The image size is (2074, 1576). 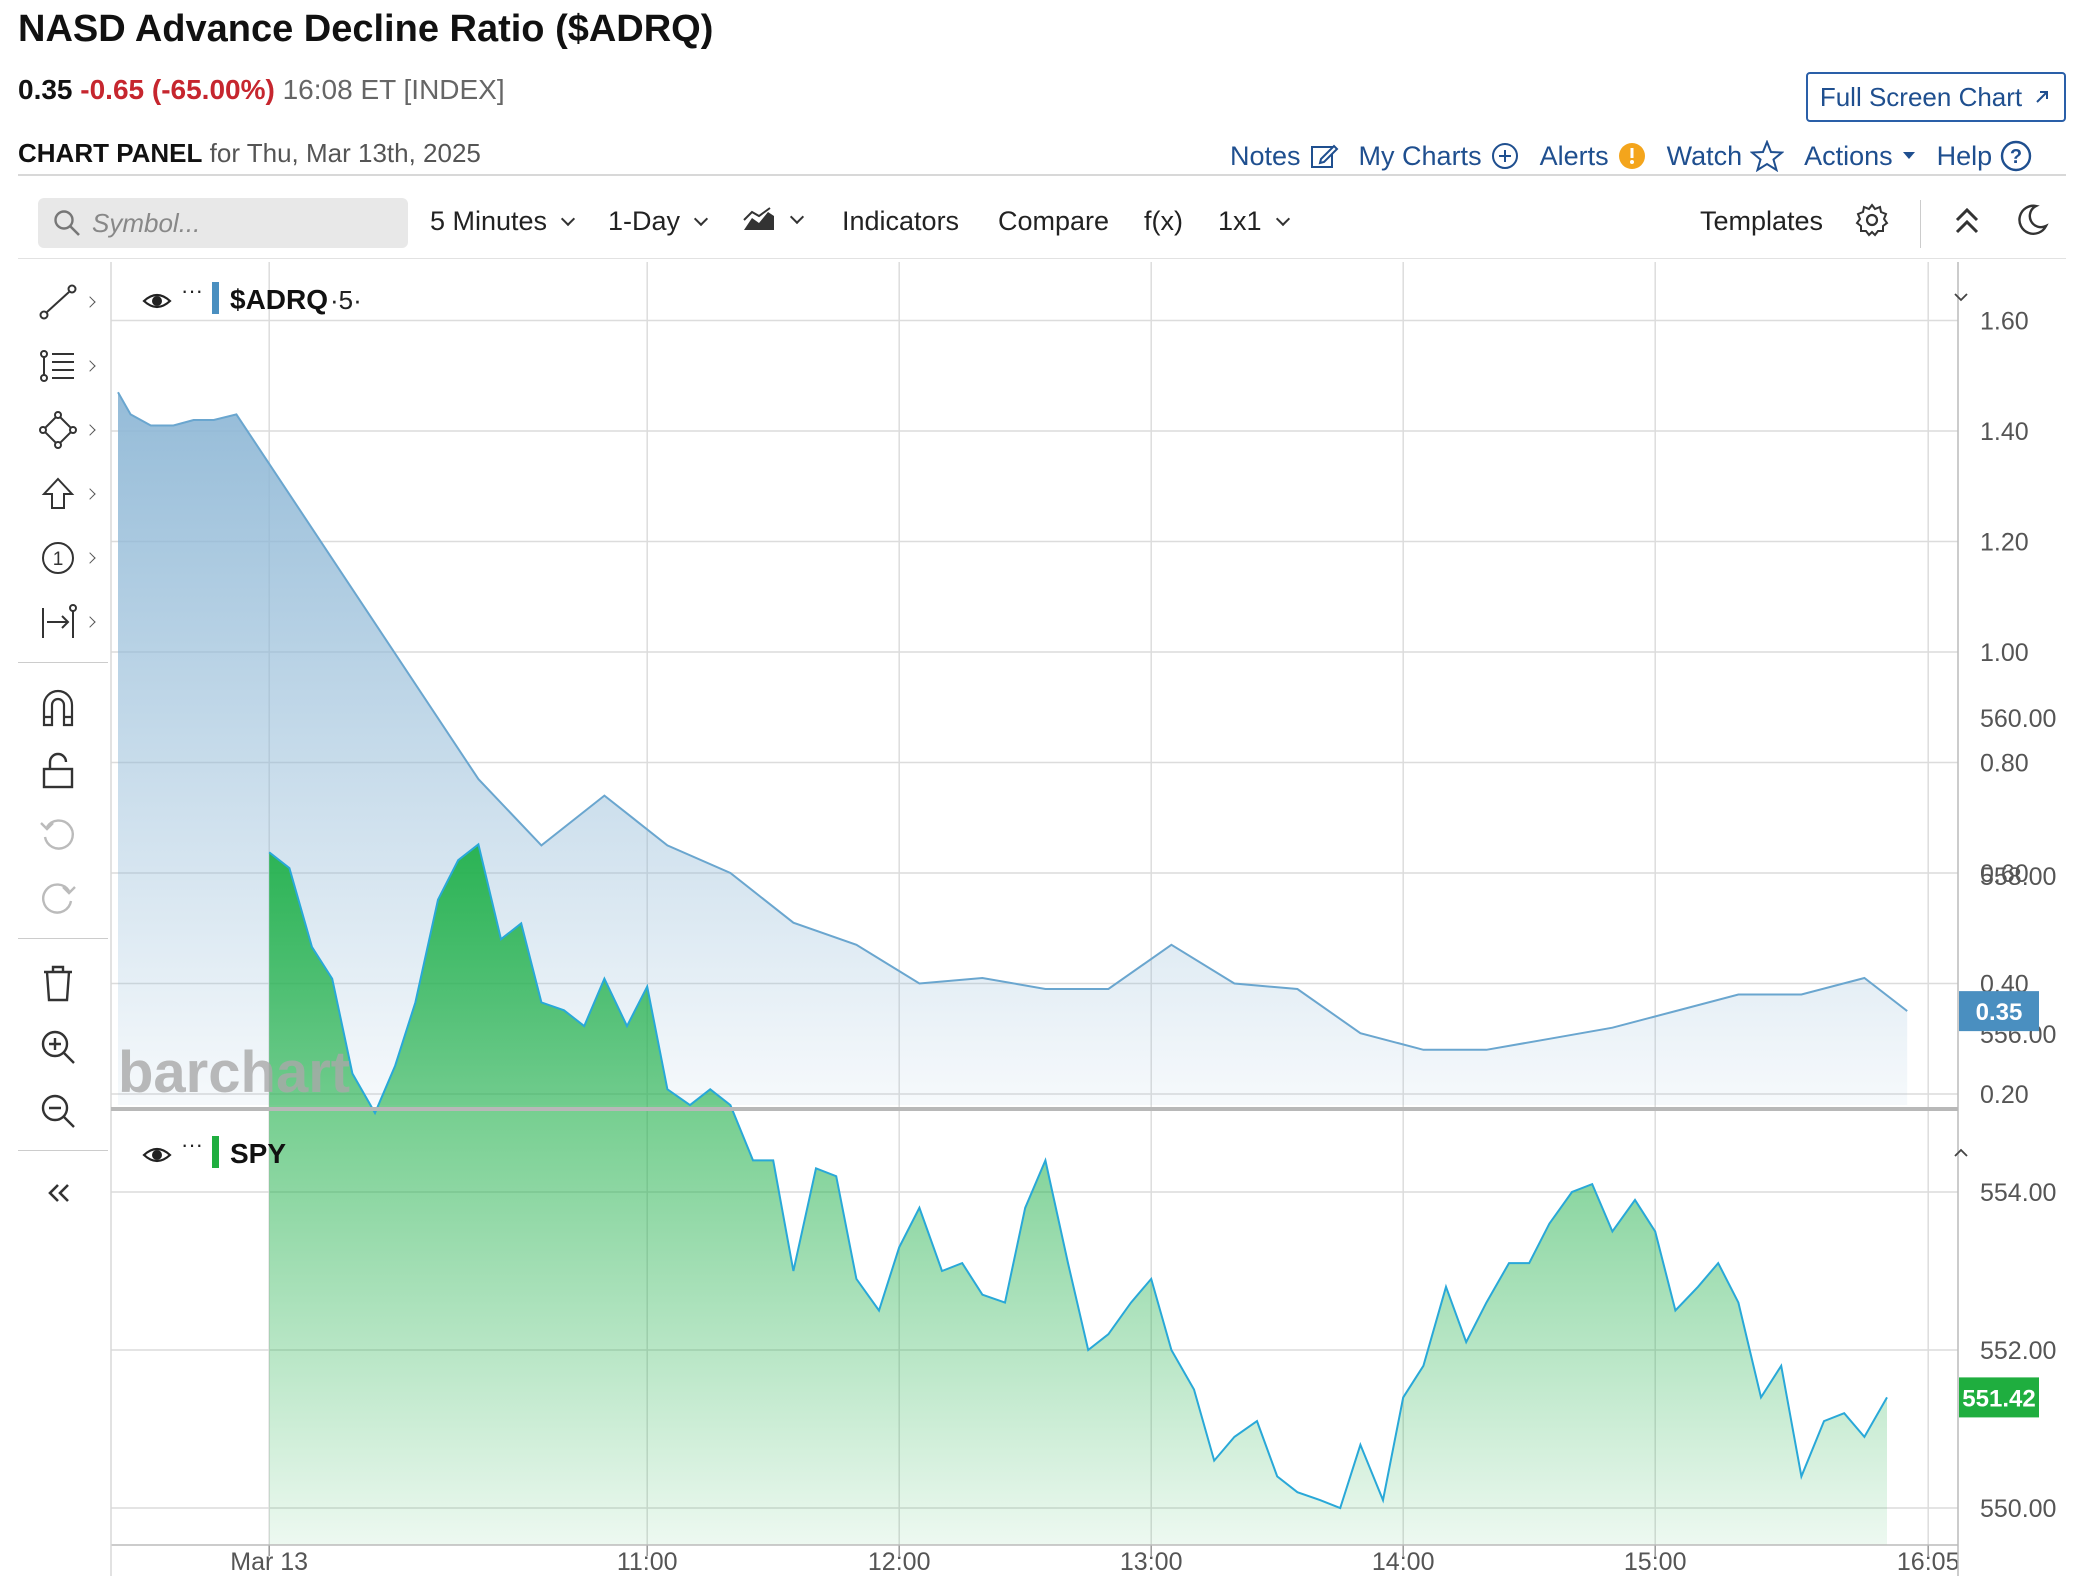 What do you see at coordinates (177, 89) in the screenshot?
I see `price-change: -0.65 (-65.00%)` at bounding box center [177, 89].